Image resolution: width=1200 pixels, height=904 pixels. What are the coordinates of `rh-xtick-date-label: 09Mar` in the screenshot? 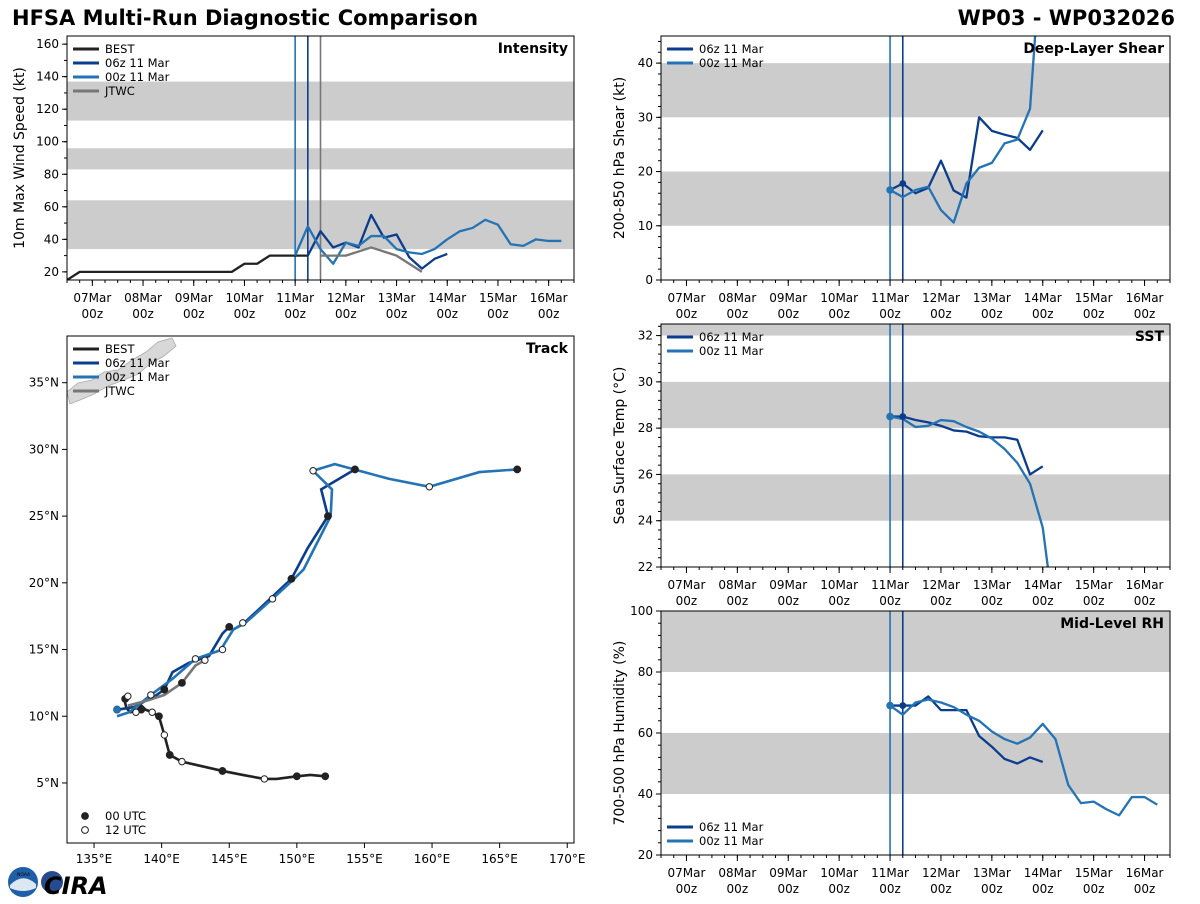 It's located at (788, 873).